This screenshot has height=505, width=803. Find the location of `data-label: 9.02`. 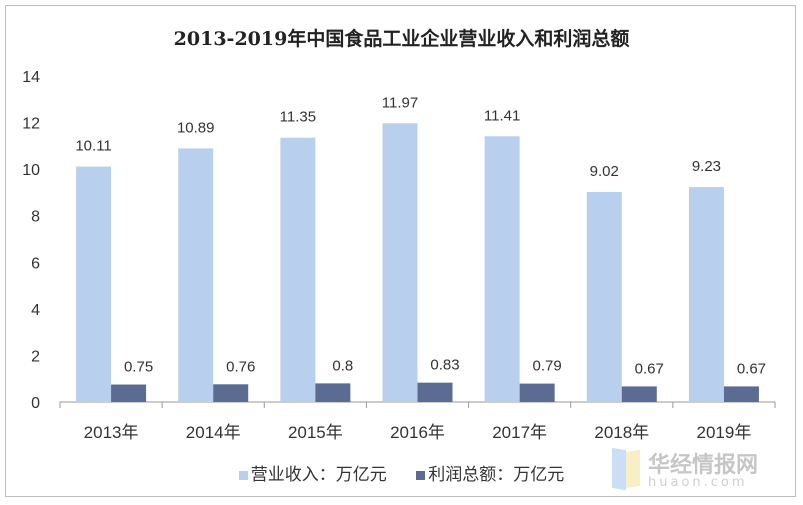

data-label: 9.02 is located at coordinates (604, 171).